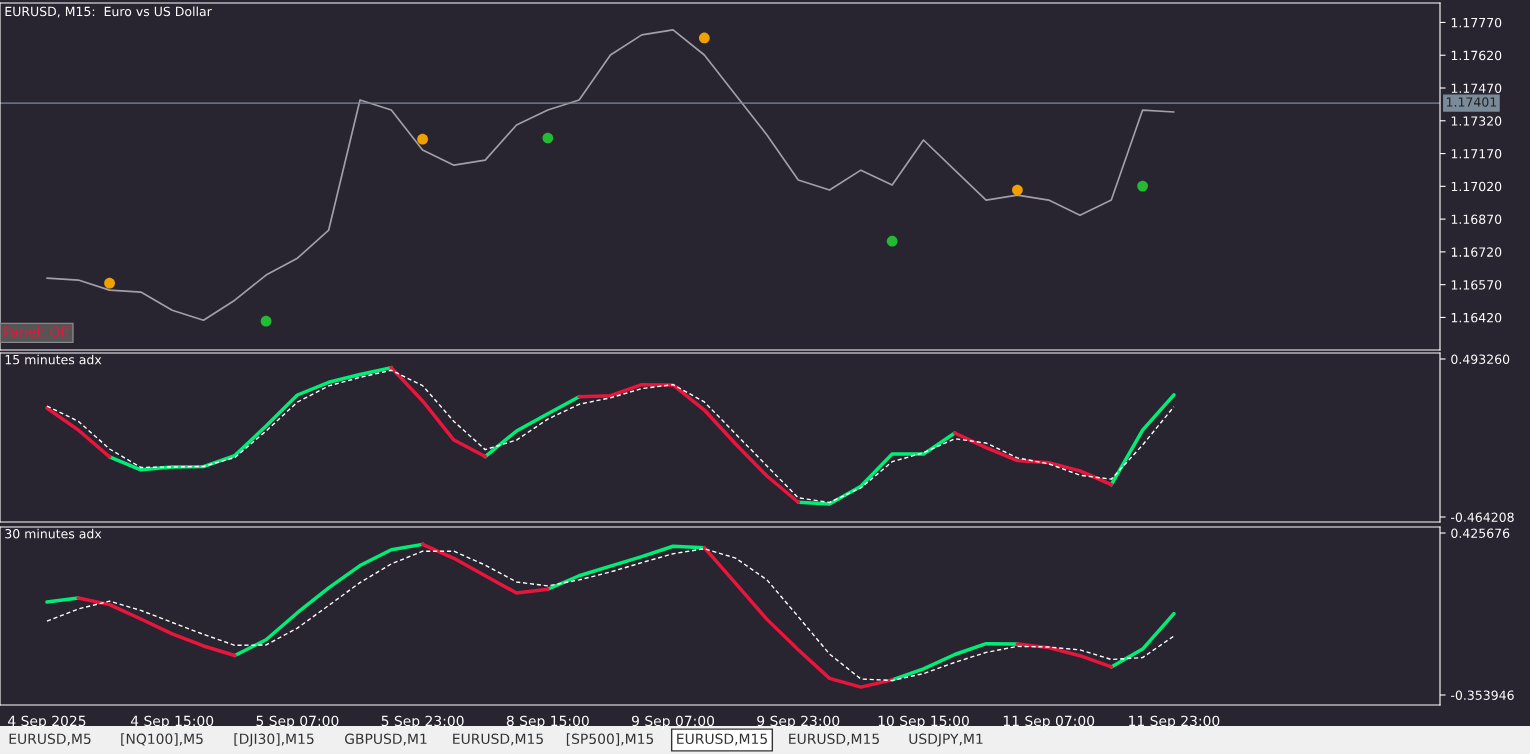  I want to click on y-tick-label: 1.16720, so click(1476, 252).